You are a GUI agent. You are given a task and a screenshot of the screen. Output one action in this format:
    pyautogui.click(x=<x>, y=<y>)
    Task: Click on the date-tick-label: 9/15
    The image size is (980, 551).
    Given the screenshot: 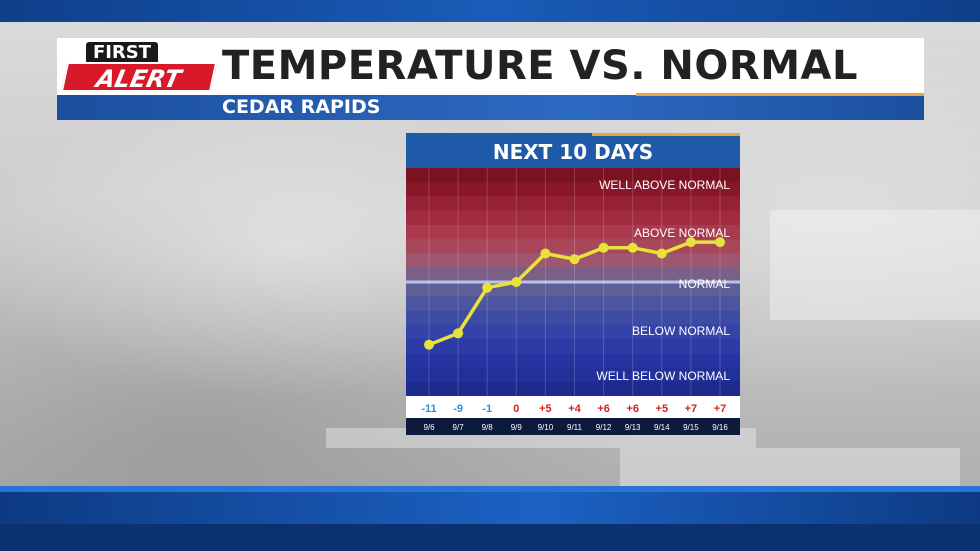 What is the action you would take?
    pyautogui.click(x=691, y=427)
    